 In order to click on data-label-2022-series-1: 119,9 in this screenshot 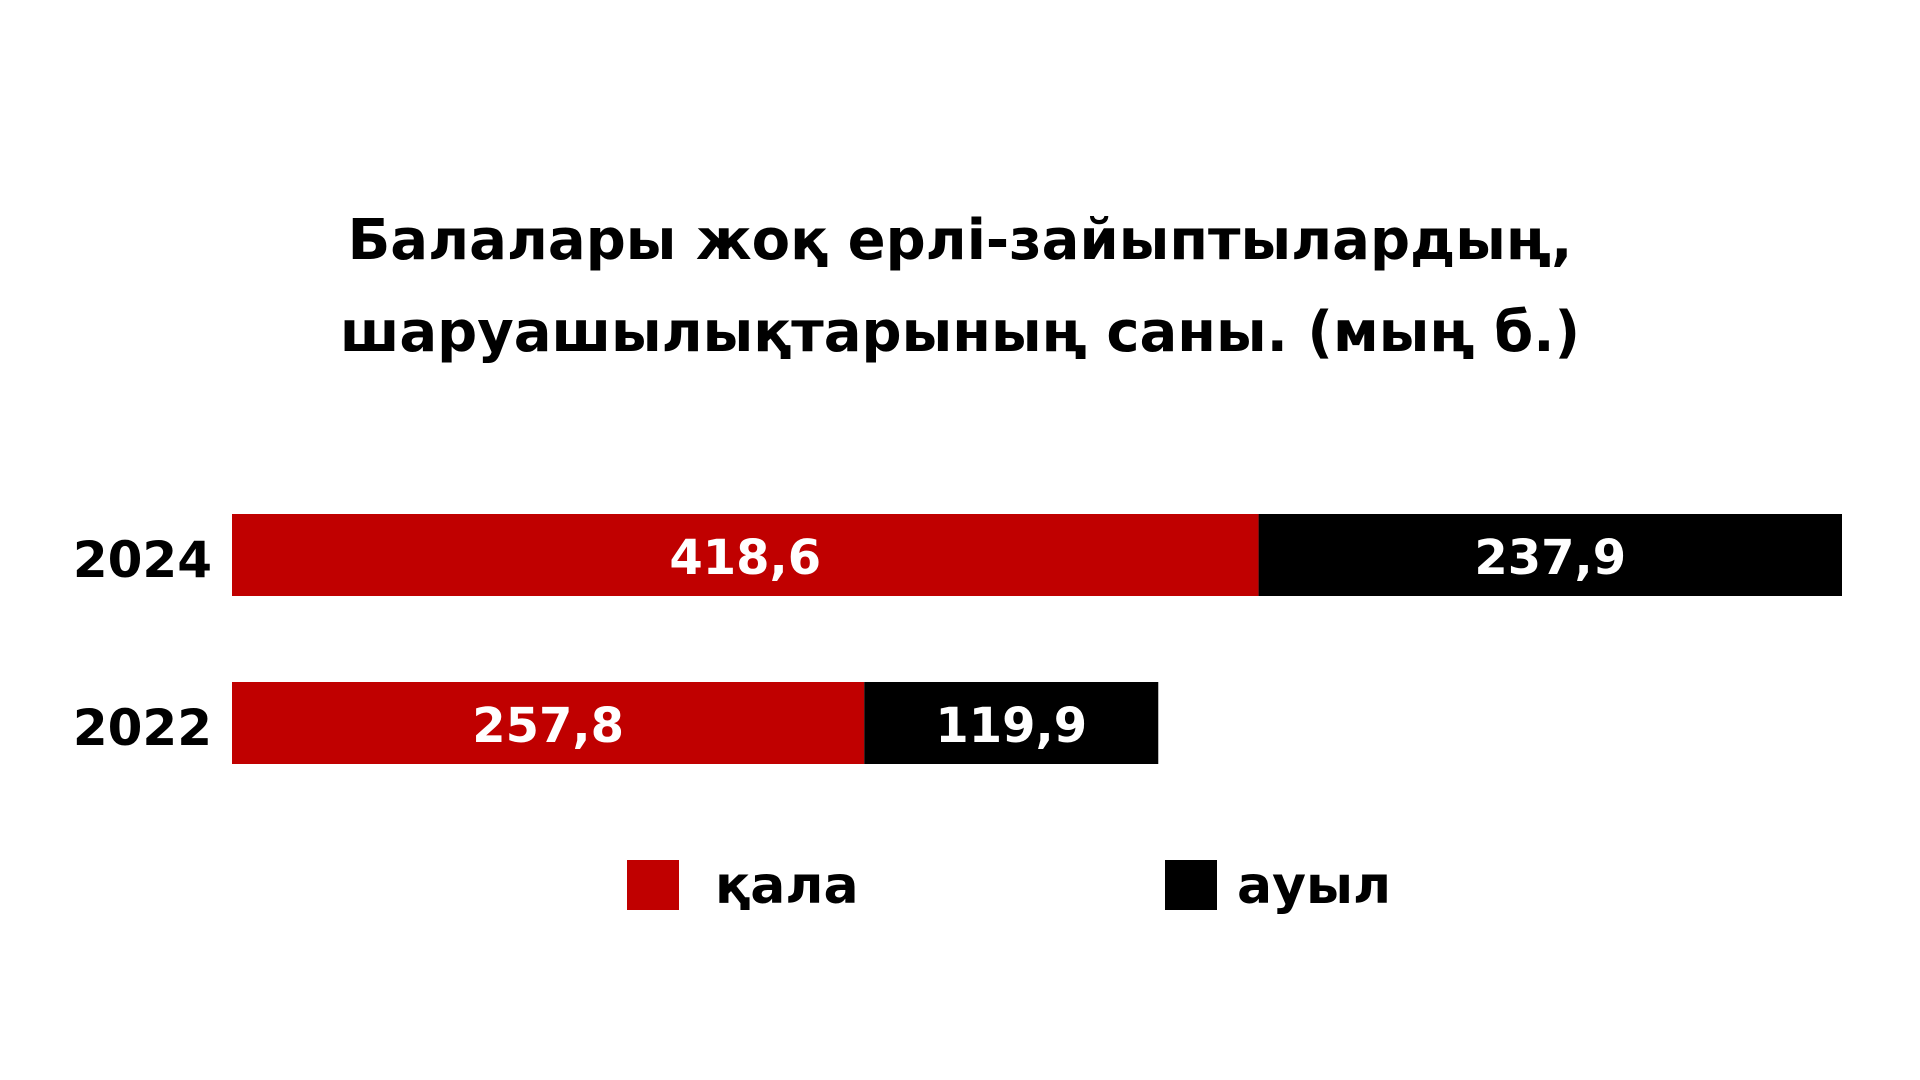, I will do `click(1011, 726)`.